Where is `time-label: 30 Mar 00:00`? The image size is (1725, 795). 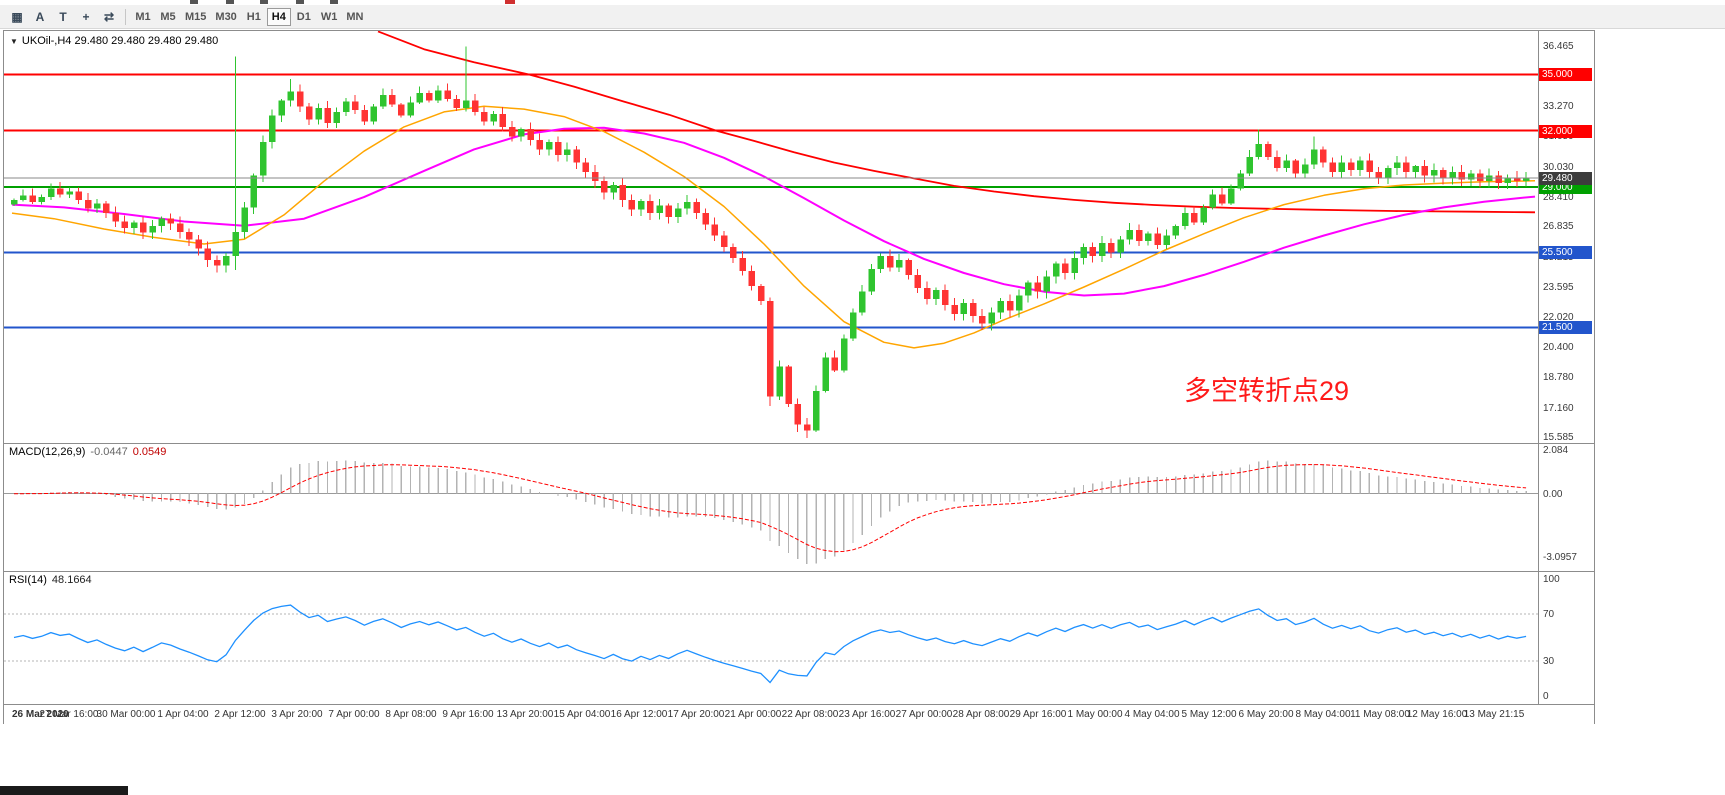 time-label: 30 Mar 00:00 is located at coordinates (126, 714).